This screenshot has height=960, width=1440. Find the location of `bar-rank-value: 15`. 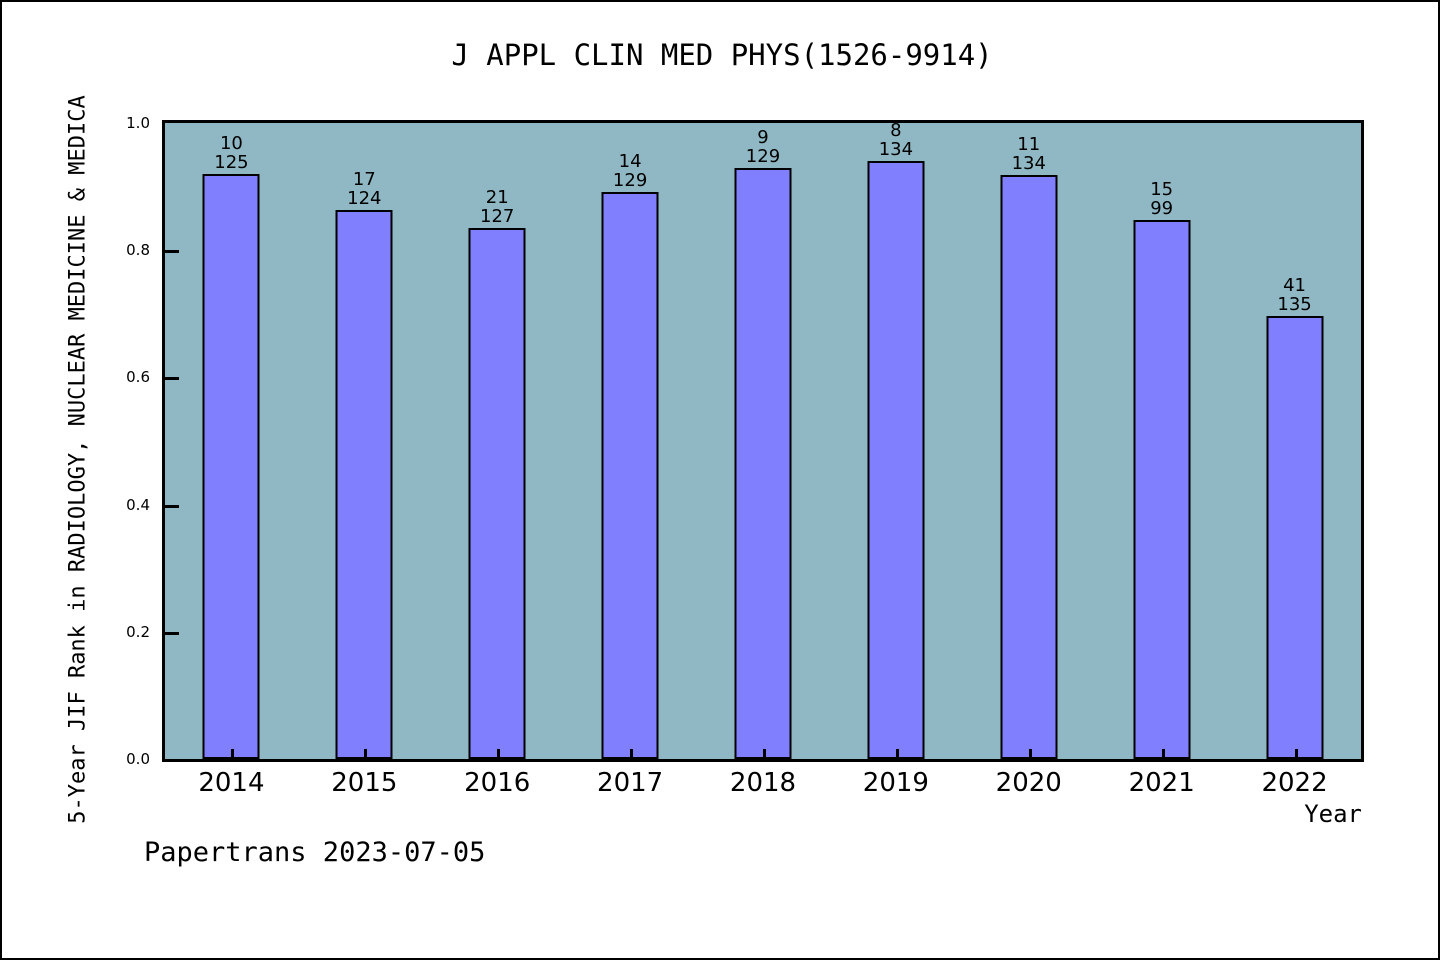

bar-rank-value: 15 is located at coordinates (1162, 189).